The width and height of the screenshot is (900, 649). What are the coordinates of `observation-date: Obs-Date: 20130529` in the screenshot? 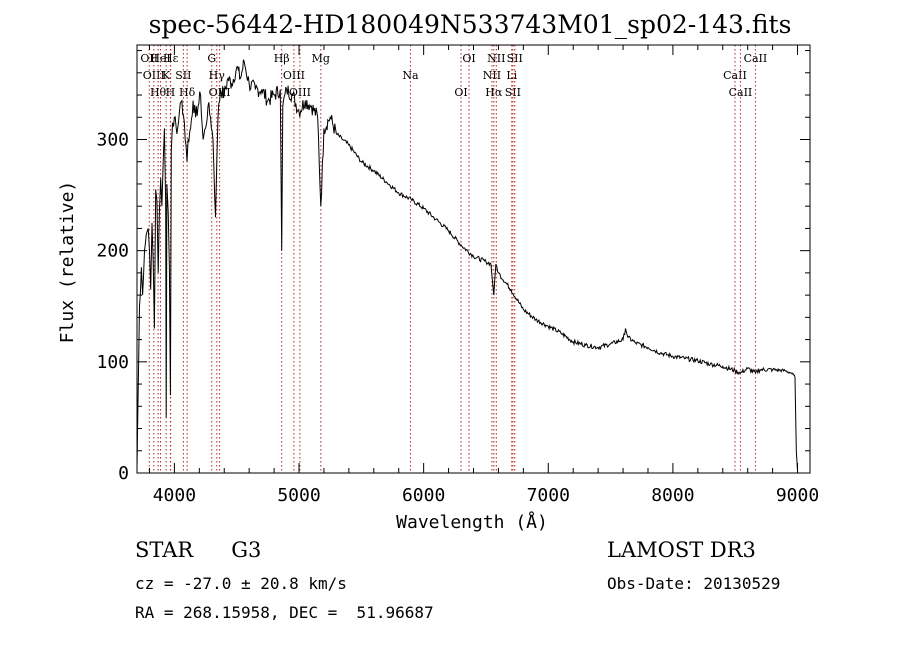 It's located at (694, 583).